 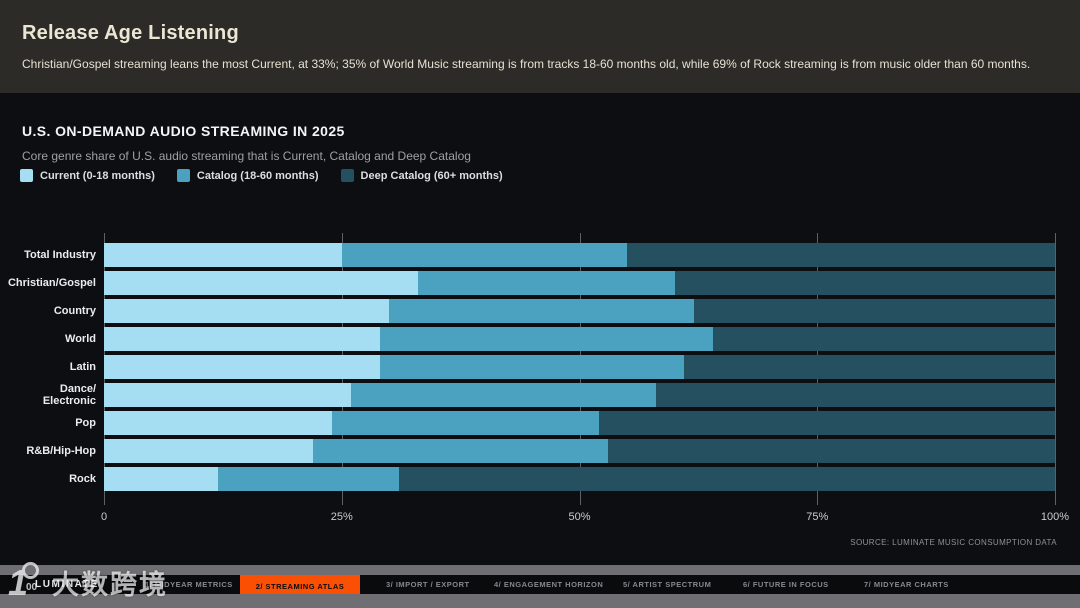 What do you see at coordinates (85, 423) in the screenshot?
I see `y-axis-label: Pop` at bounding box center [85, 423].